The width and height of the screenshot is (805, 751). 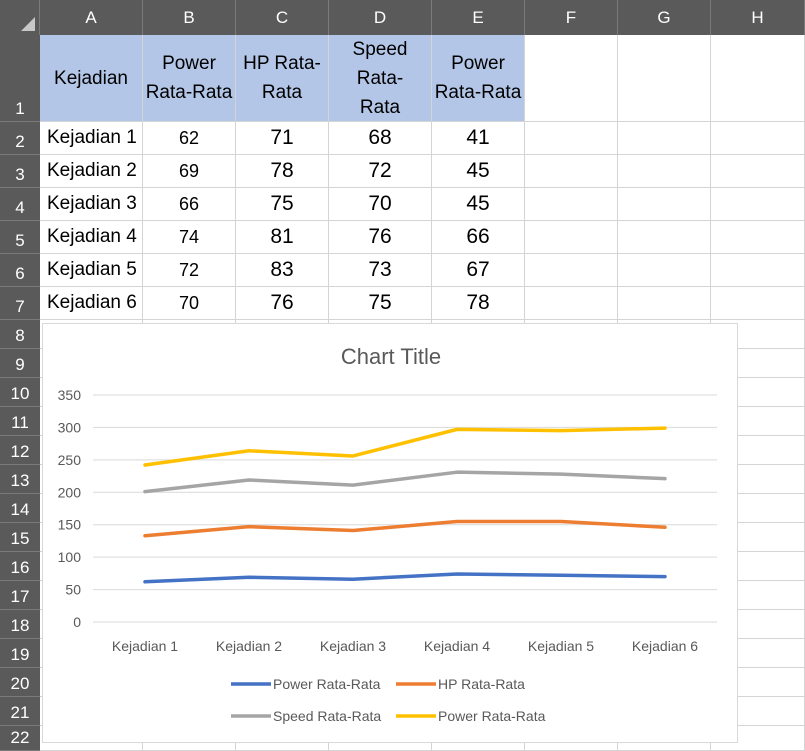 I want to click on row-header-12: 12, so click(x=20, y=450).